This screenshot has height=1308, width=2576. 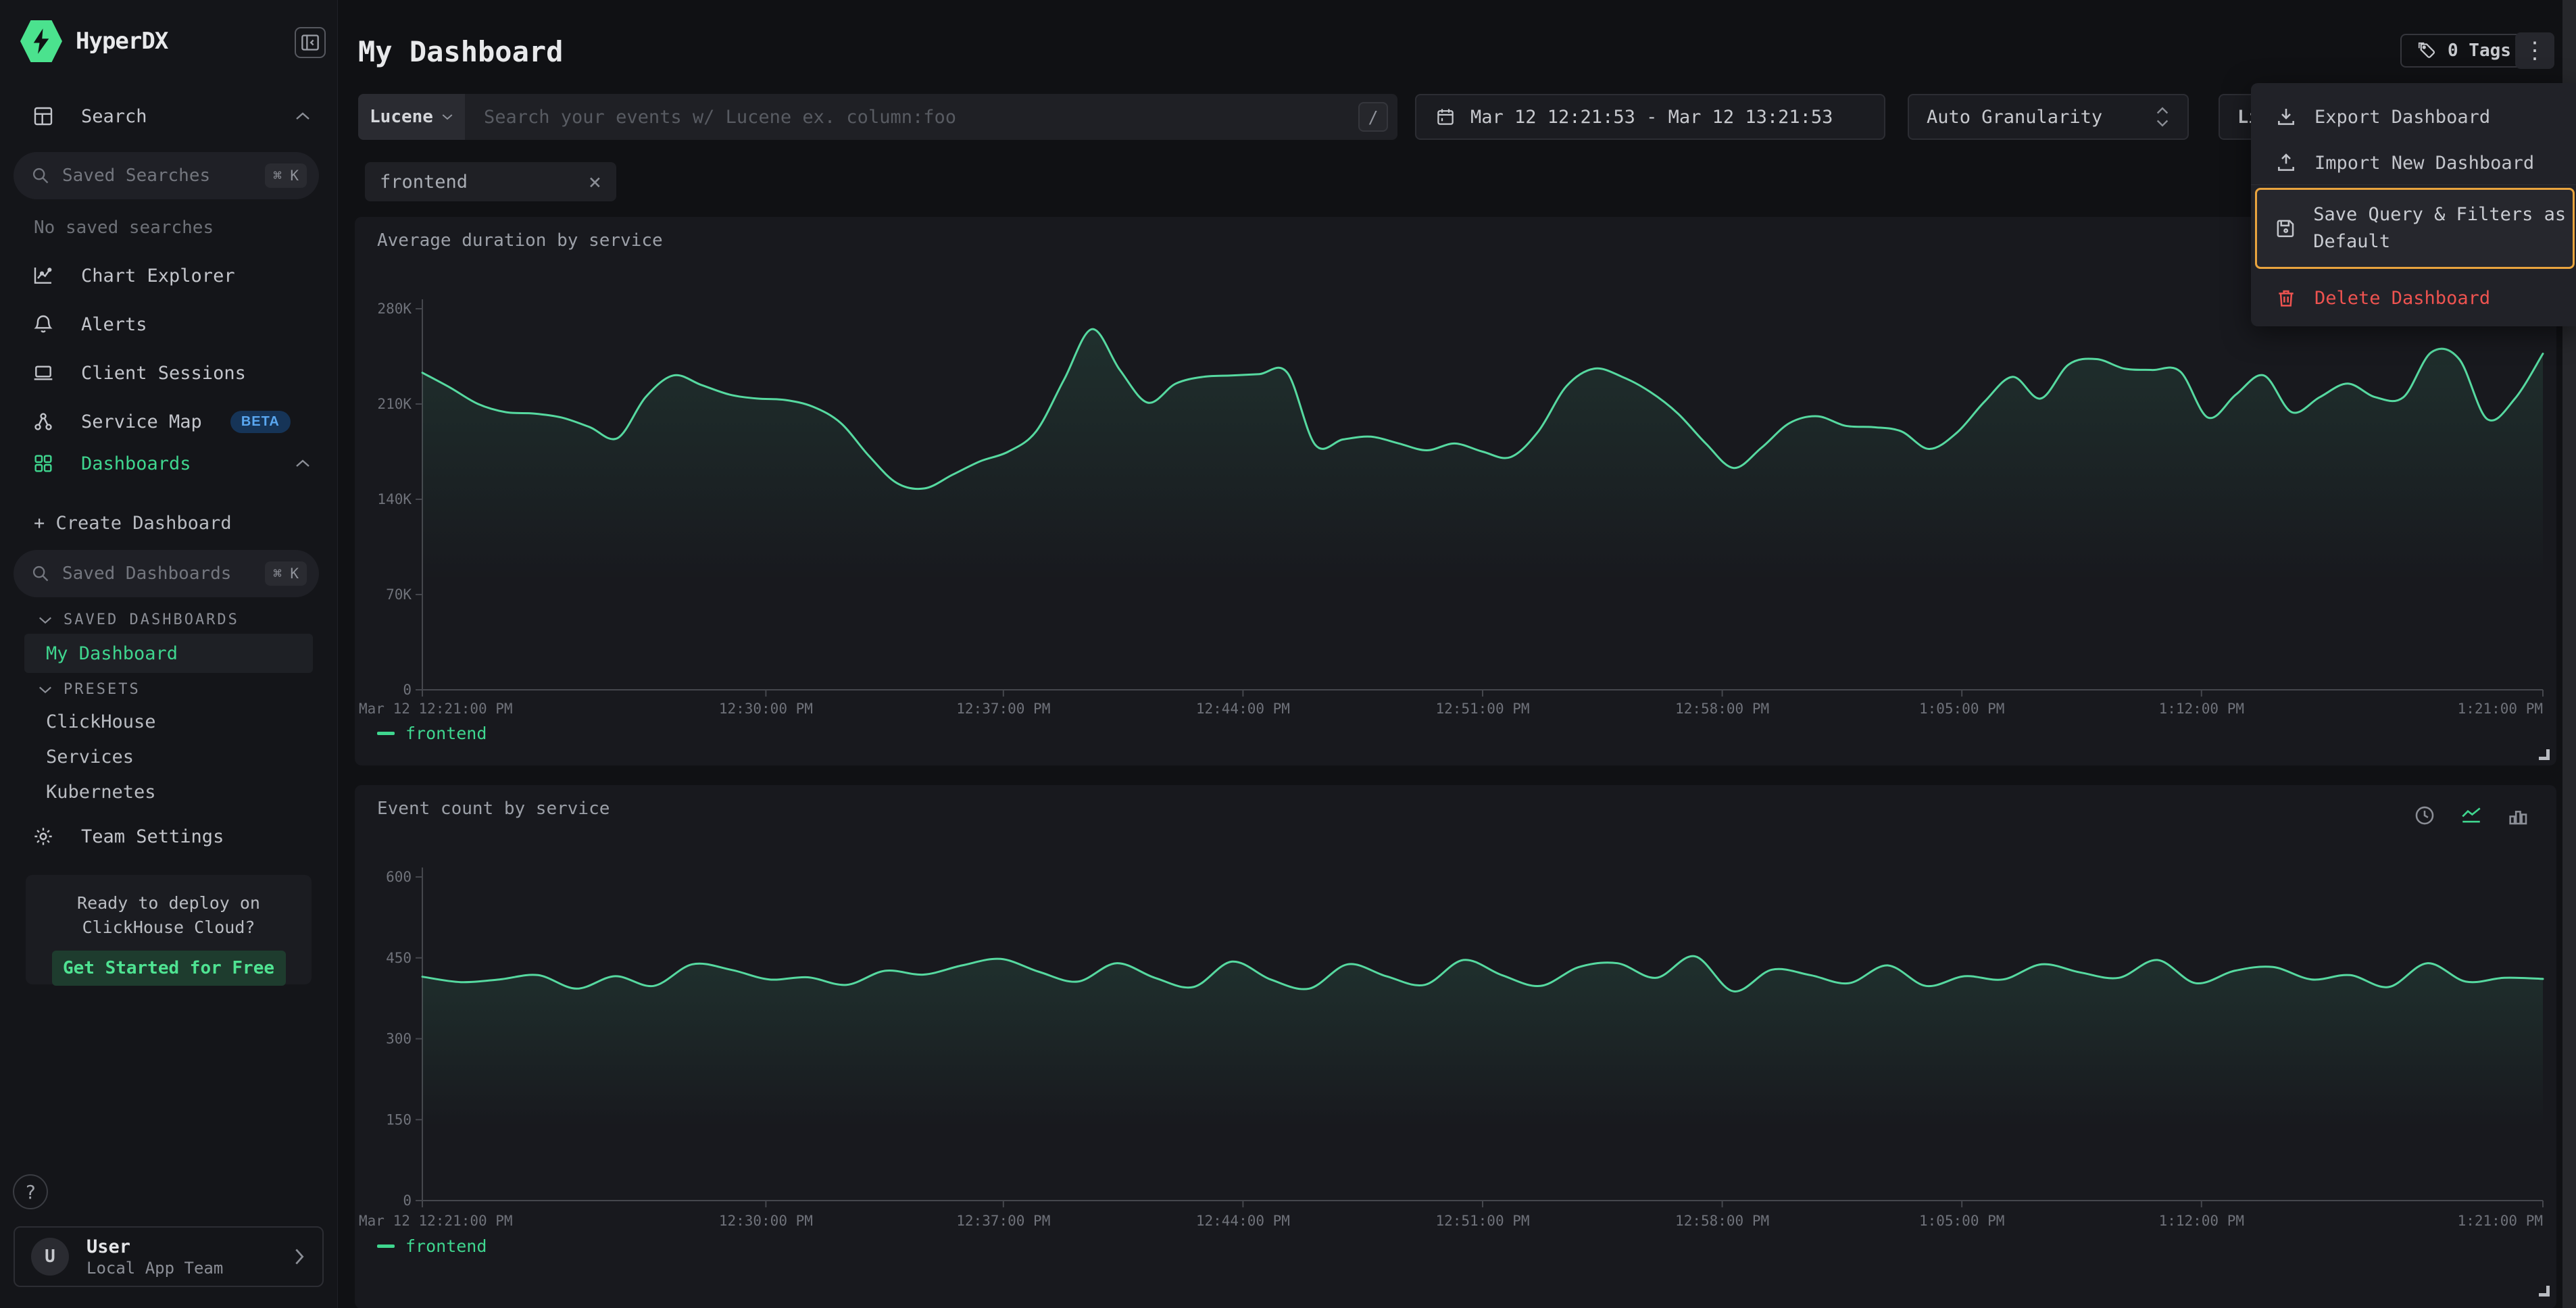 What do you see at coordinates (114, 116) in the screenshot?
I see `sidebar-item-label: Search` at bounding box center [114, 116].